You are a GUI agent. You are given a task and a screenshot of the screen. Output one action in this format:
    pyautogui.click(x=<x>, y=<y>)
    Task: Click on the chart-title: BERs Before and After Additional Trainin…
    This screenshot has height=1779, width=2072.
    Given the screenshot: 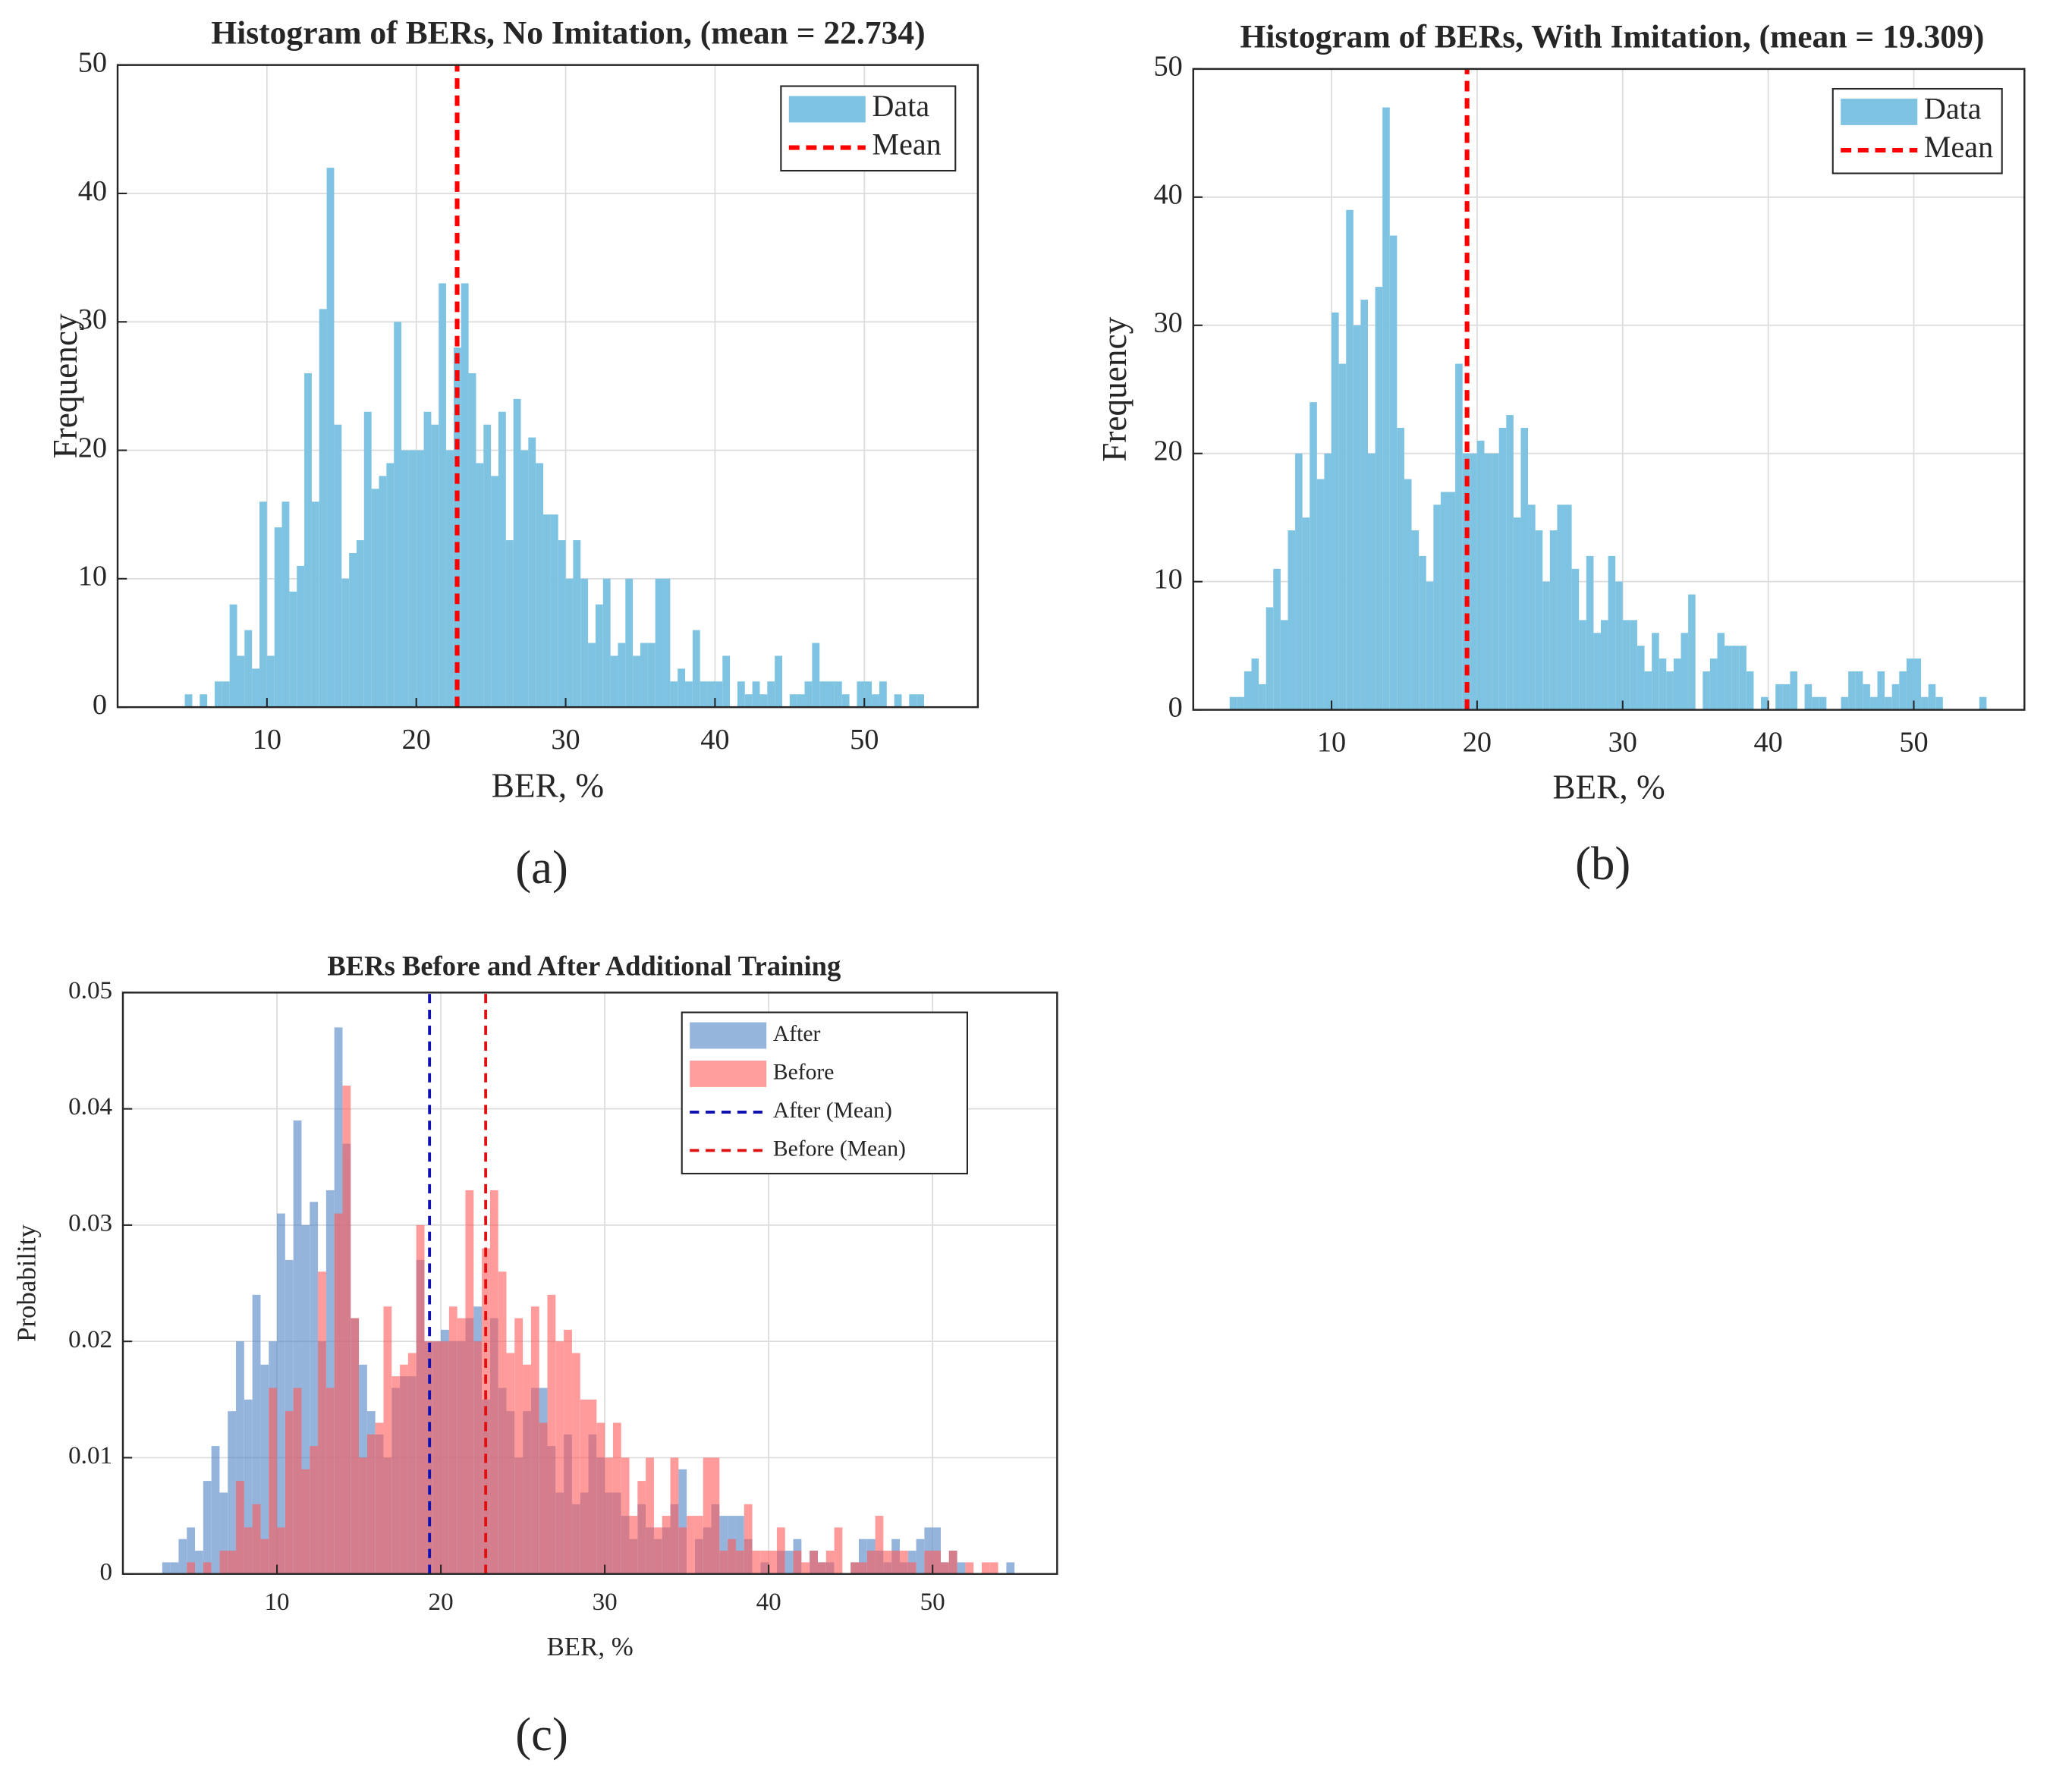 What is the action you would take?
    pyautogui.click(x=584, y=965)
    